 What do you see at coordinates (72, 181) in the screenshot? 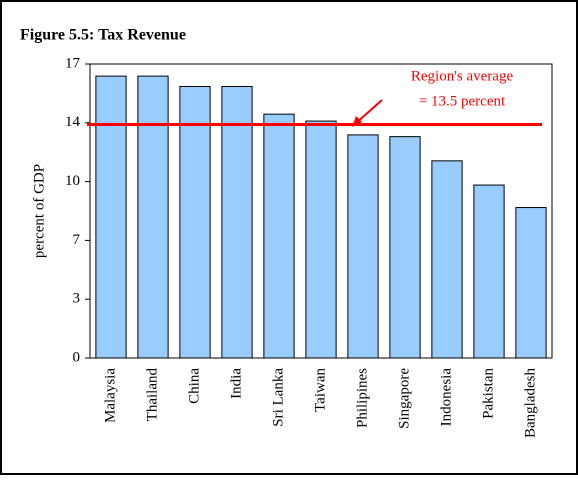
I see `y-tick-label: 10` at bounding box center [72, 181].